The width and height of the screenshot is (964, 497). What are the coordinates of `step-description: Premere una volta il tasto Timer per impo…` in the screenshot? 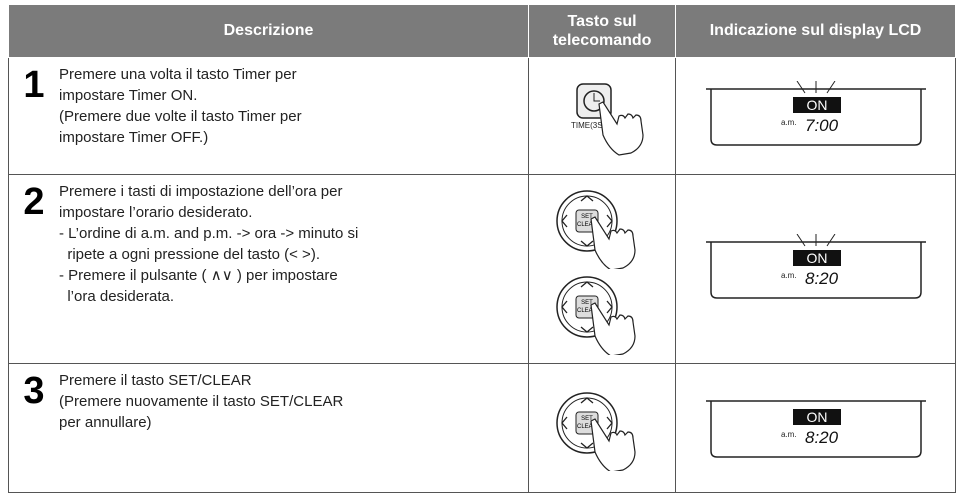 It's located at (294, 116).